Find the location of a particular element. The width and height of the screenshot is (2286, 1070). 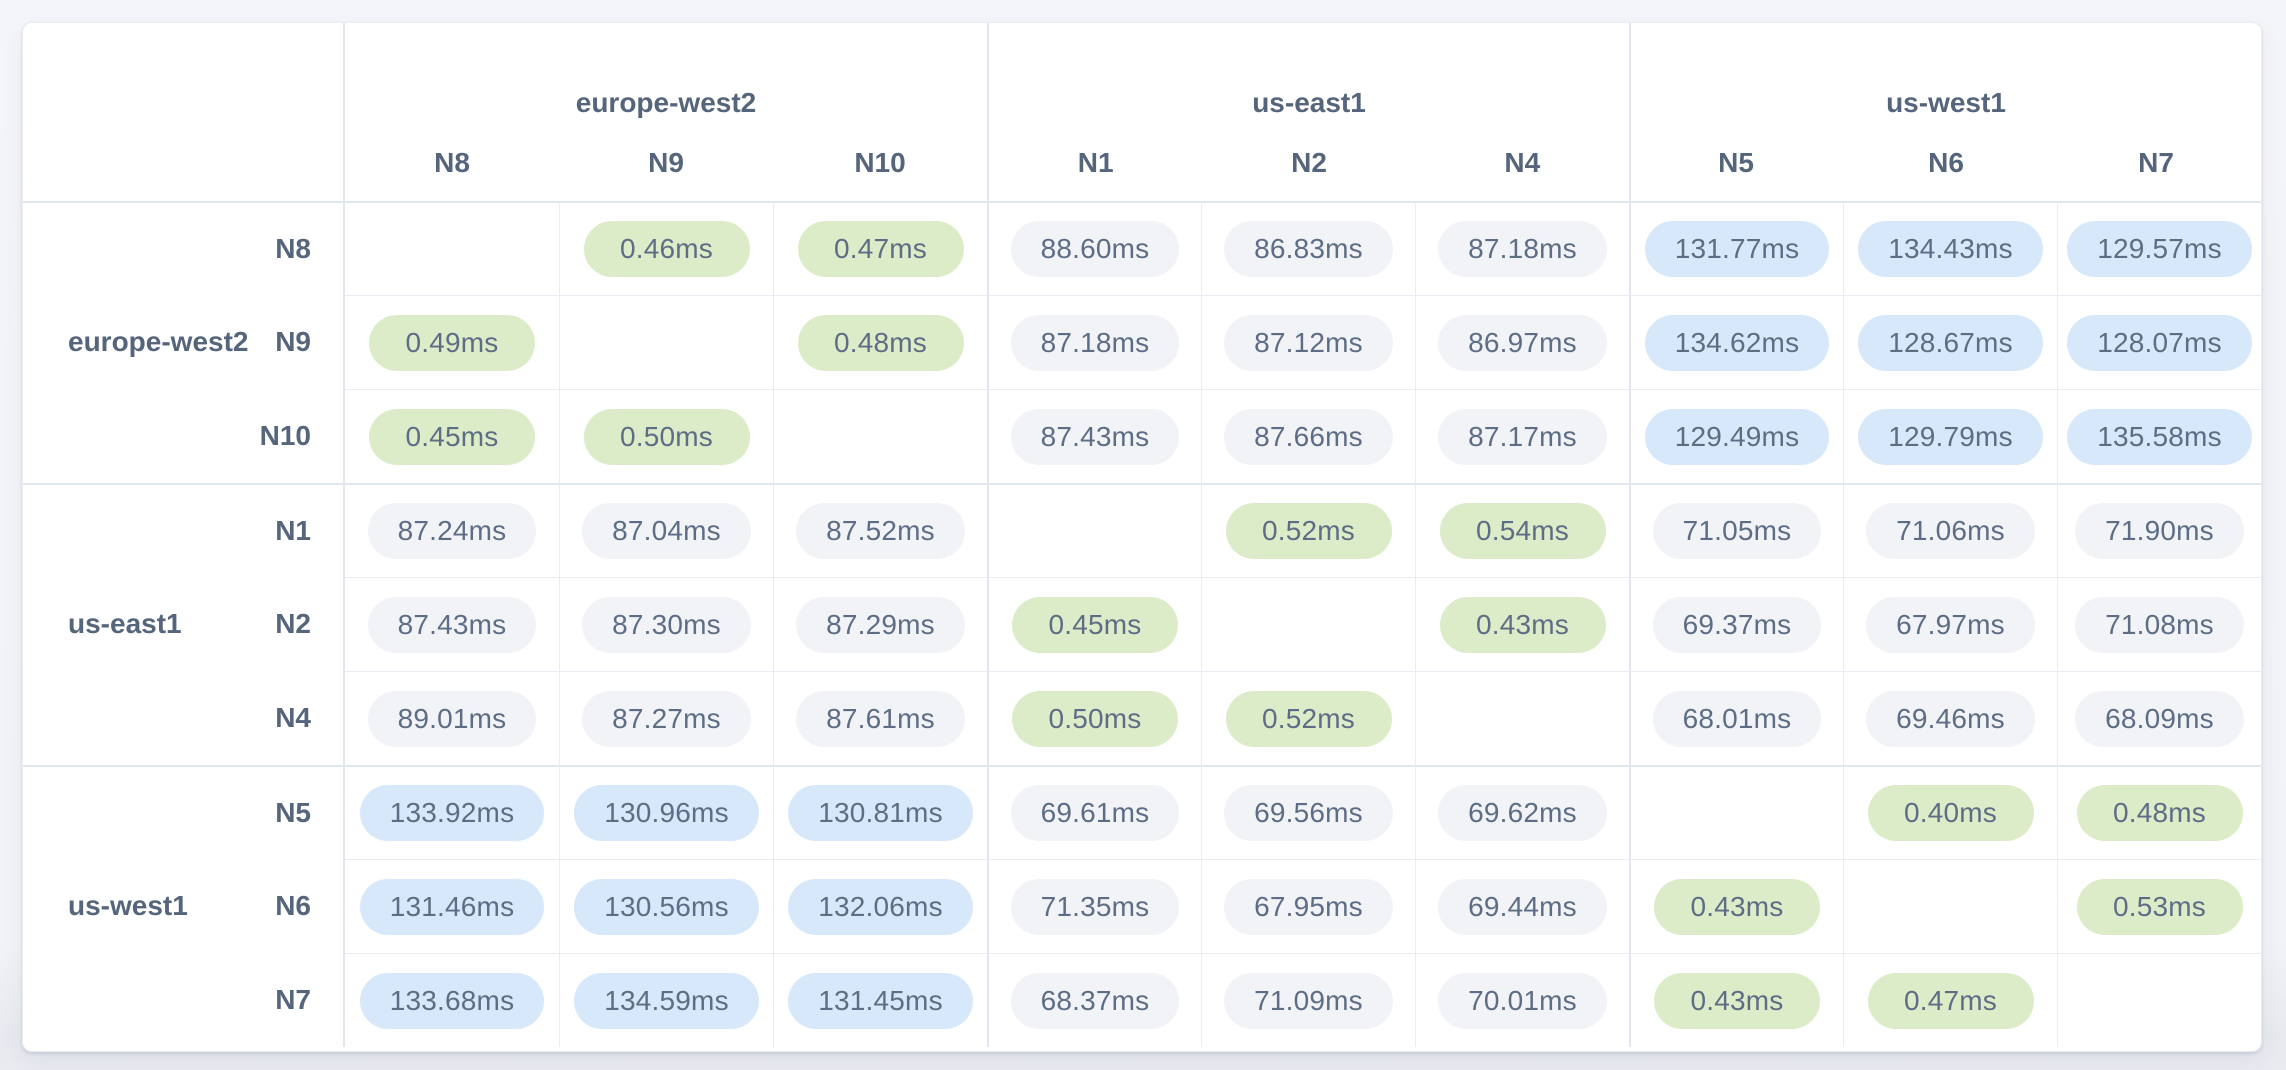

column-header-node: N1 is located at coordinates (1095, 162).